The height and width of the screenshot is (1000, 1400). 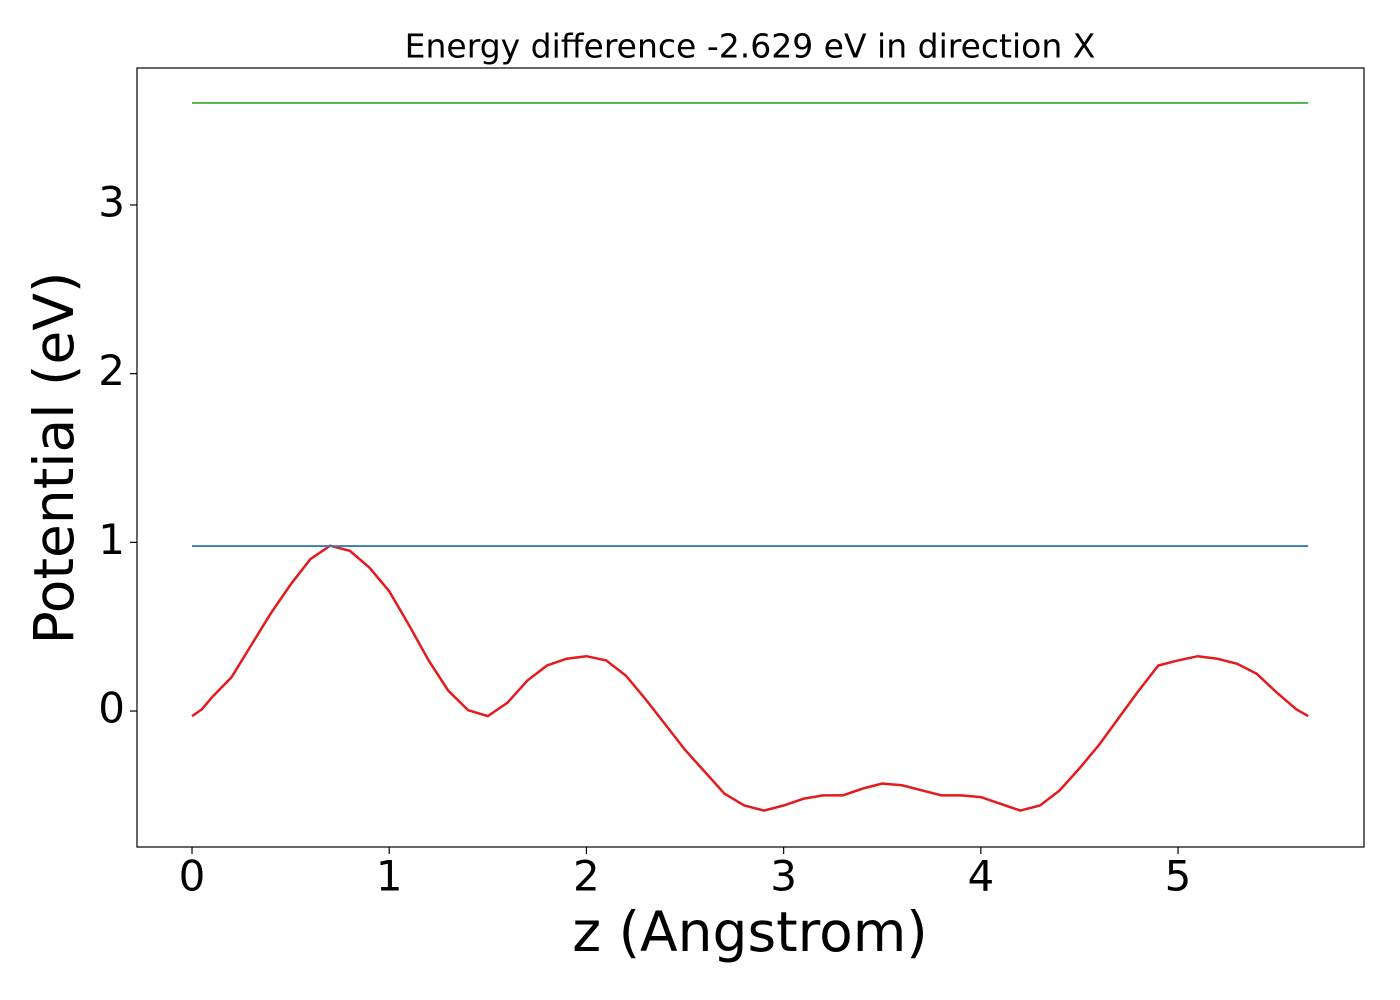 I want to click on y-tick-label: 1, so click(x=111, y=539).